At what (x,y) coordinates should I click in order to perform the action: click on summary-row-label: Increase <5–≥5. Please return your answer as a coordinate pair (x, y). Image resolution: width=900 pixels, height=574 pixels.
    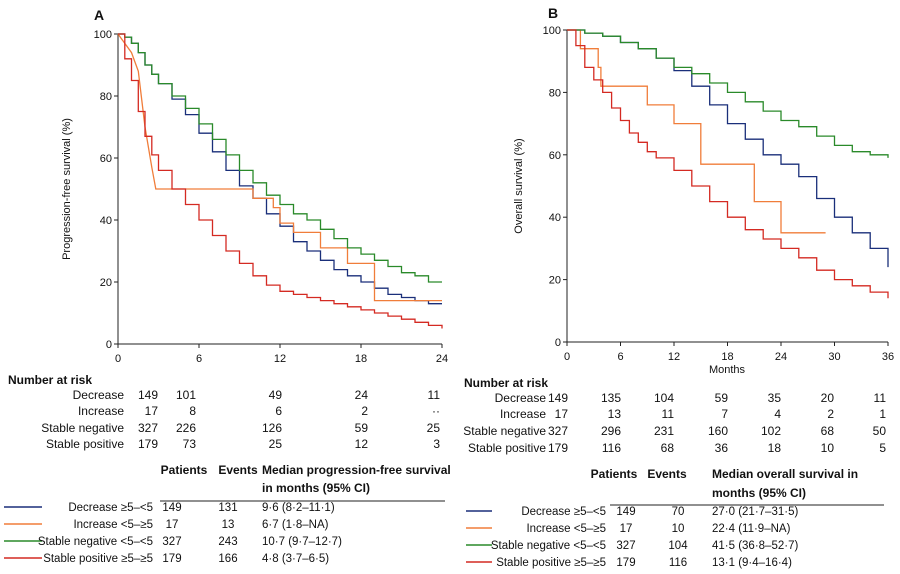
    Looking at the image, I should click on (566, 529).